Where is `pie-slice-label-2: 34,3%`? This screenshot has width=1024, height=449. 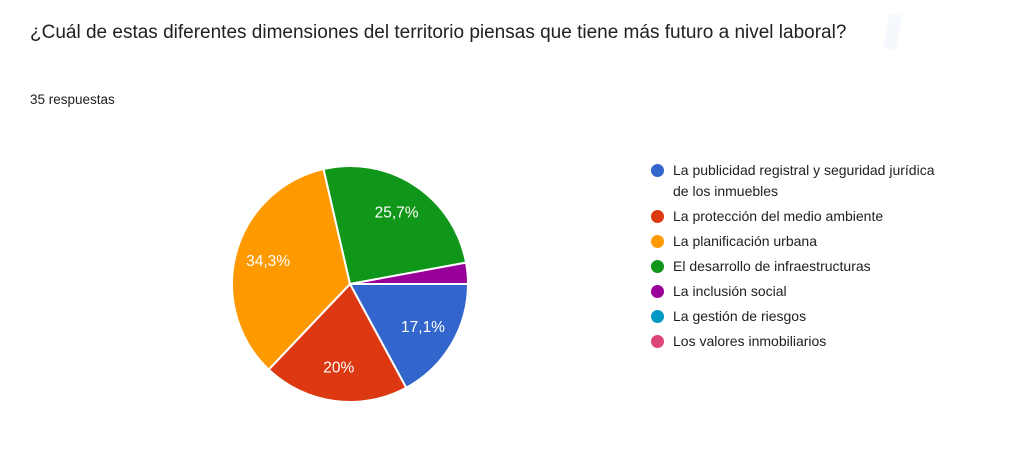 pie-slice-label-2: 34,3% is located at coordinates (268, 261).